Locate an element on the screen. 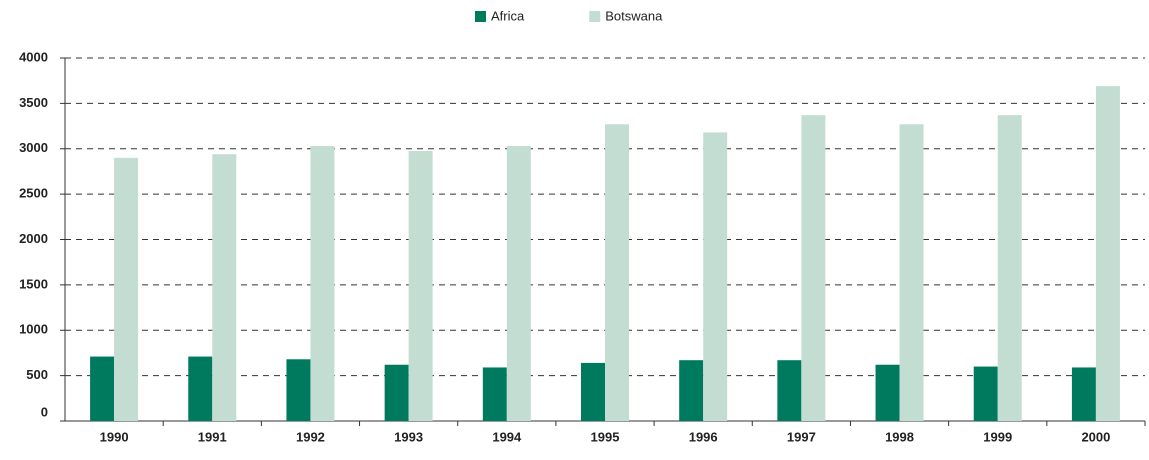 The image size is (1149, 460). x-tick-label: 1993 is located at coordinates (408, 436).